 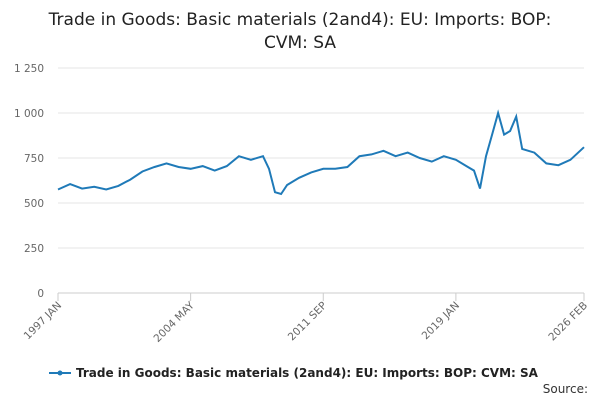 What do you see at coordinates (565, 389) in the screenshot?
I see `source-label: Source:` at bounding box center [565, 389].